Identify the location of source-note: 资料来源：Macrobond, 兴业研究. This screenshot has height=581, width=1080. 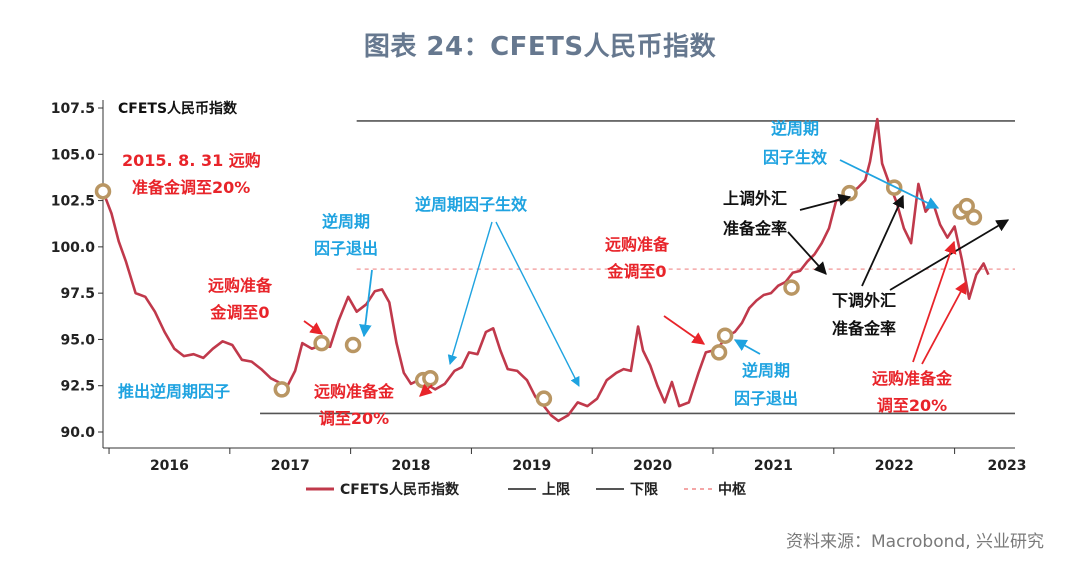
(914, 542).